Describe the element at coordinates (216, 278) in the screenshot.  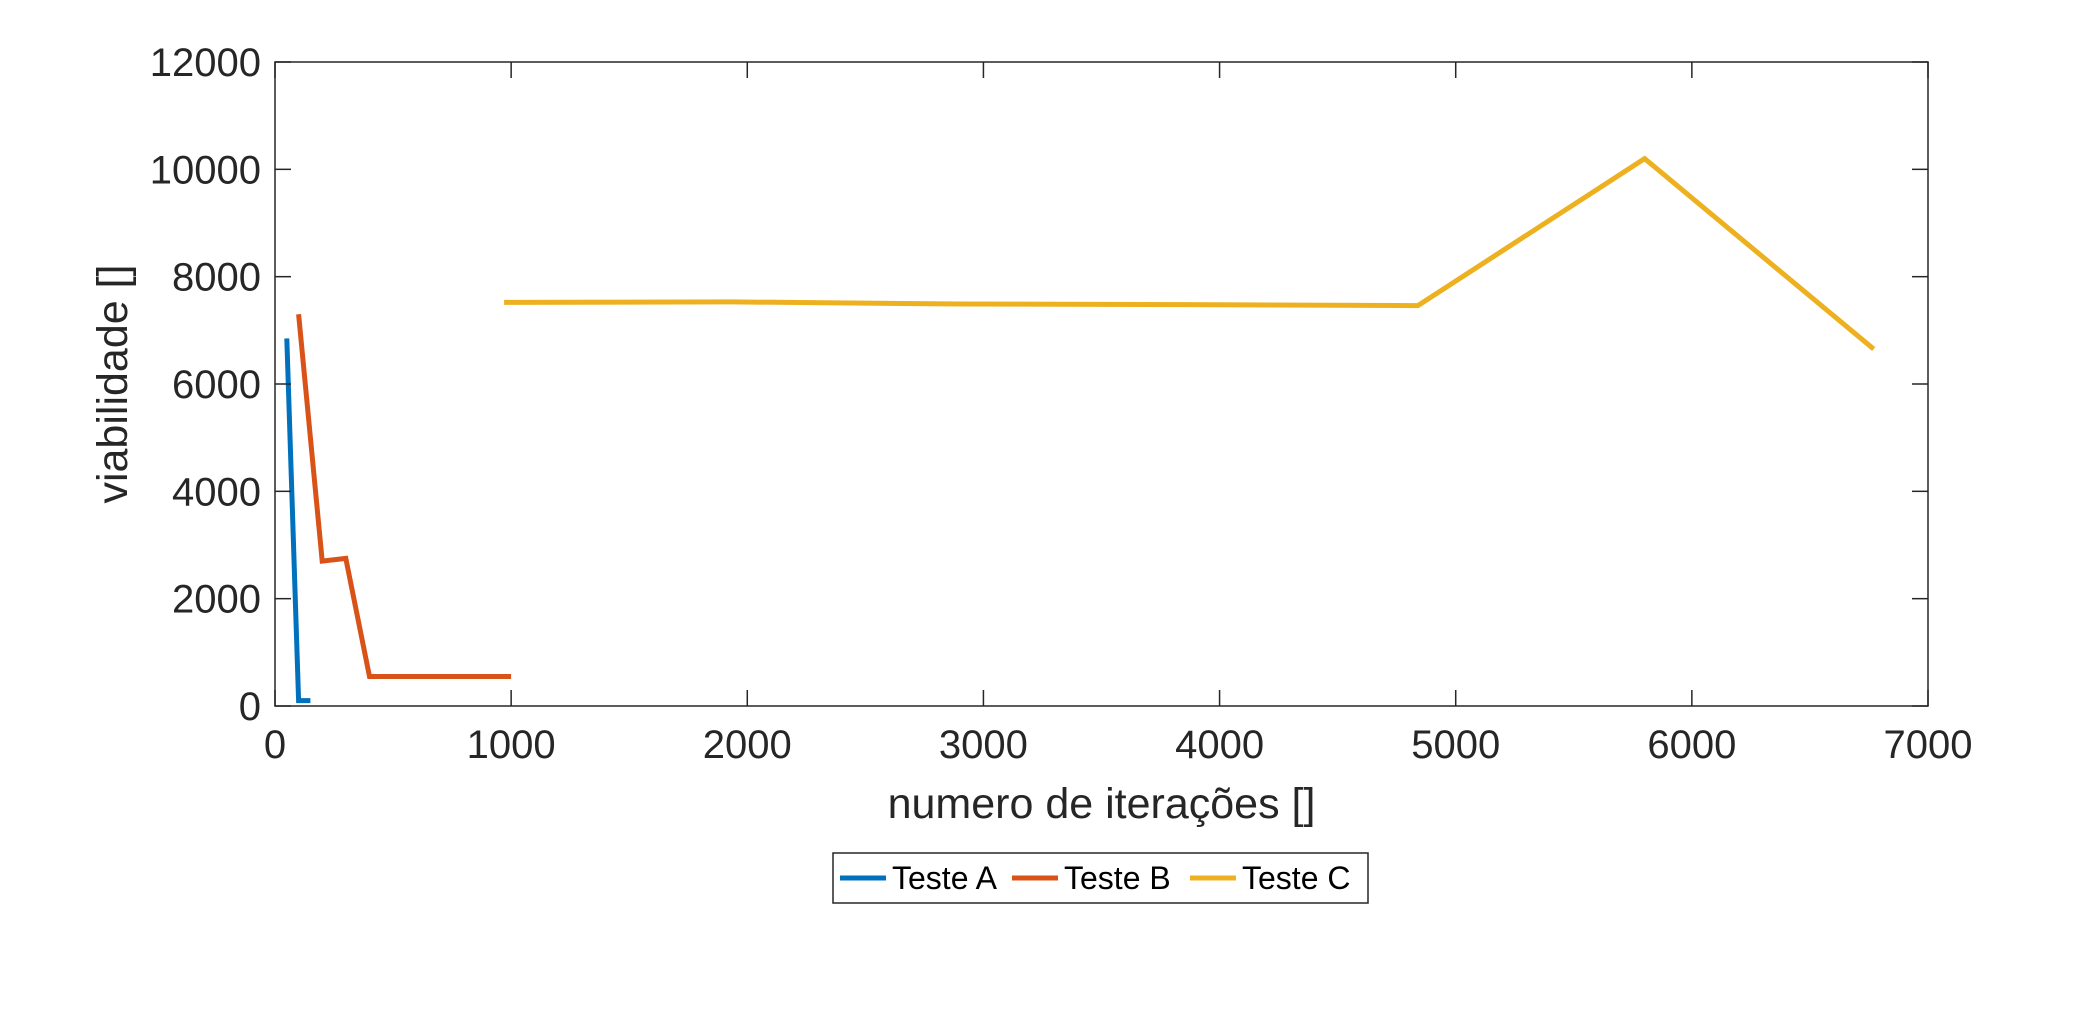
I see `y-tick-label: 8000` at that location.